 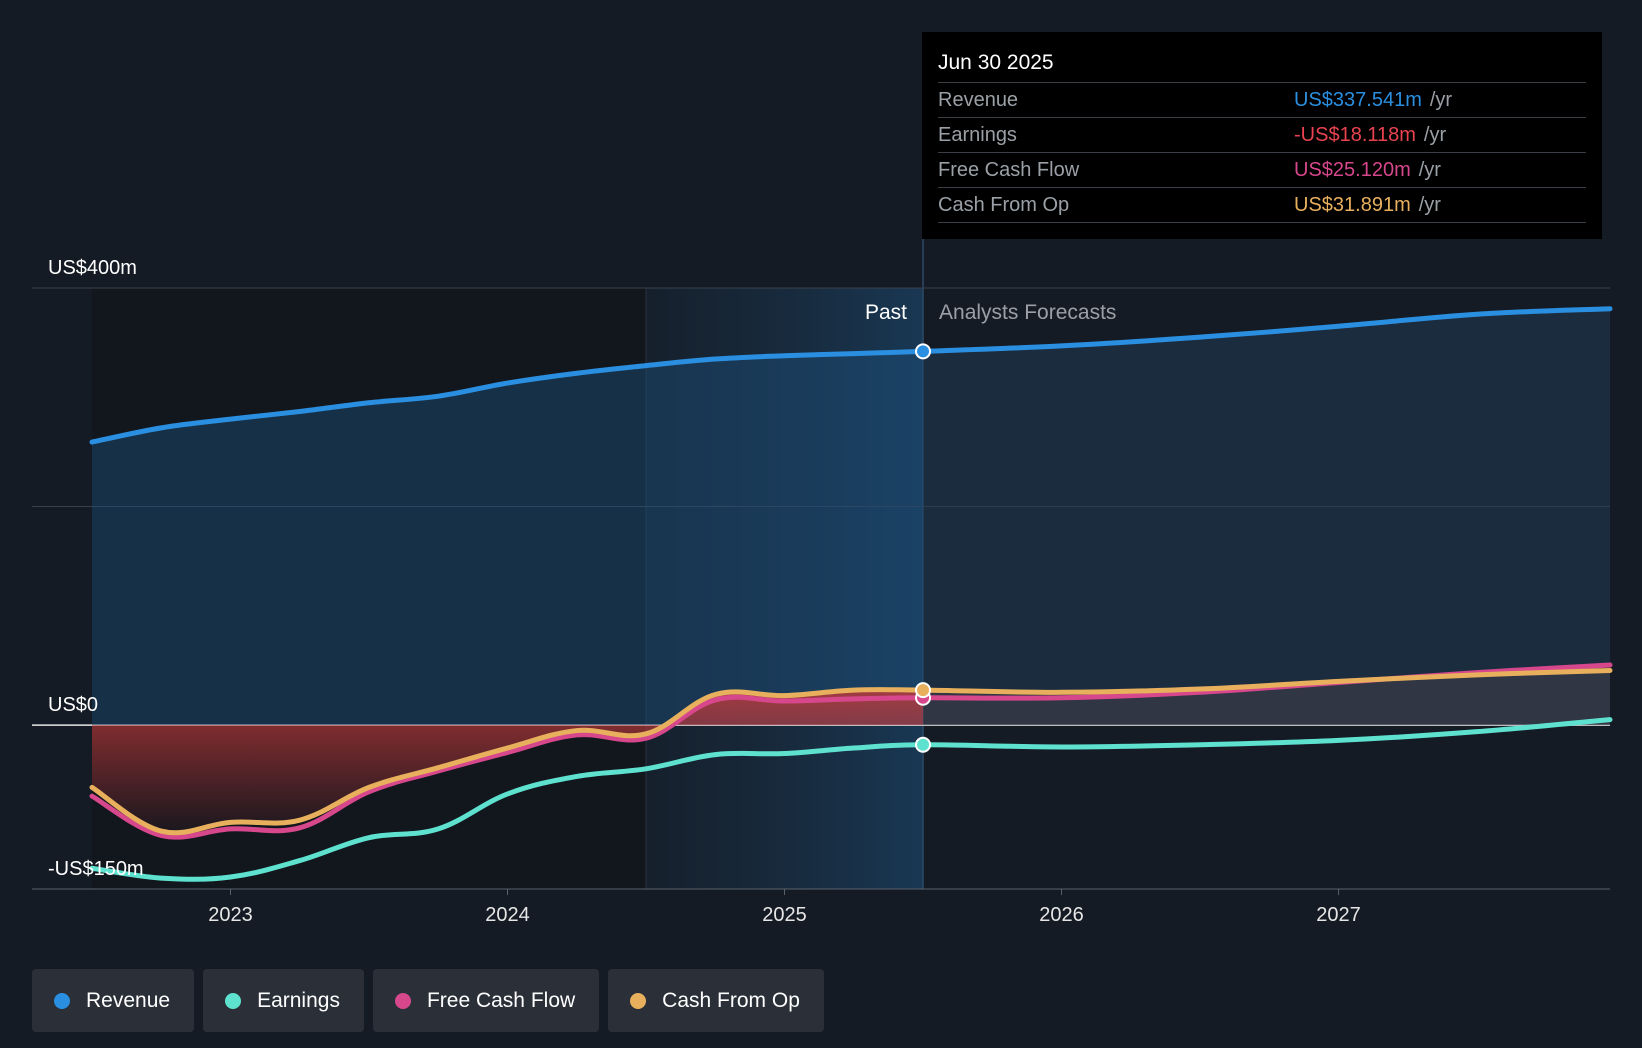 I want to click on tooltip-row-cash-from-op: Cash From Op US$31.891m /yr, so click(x=1262, y=205).